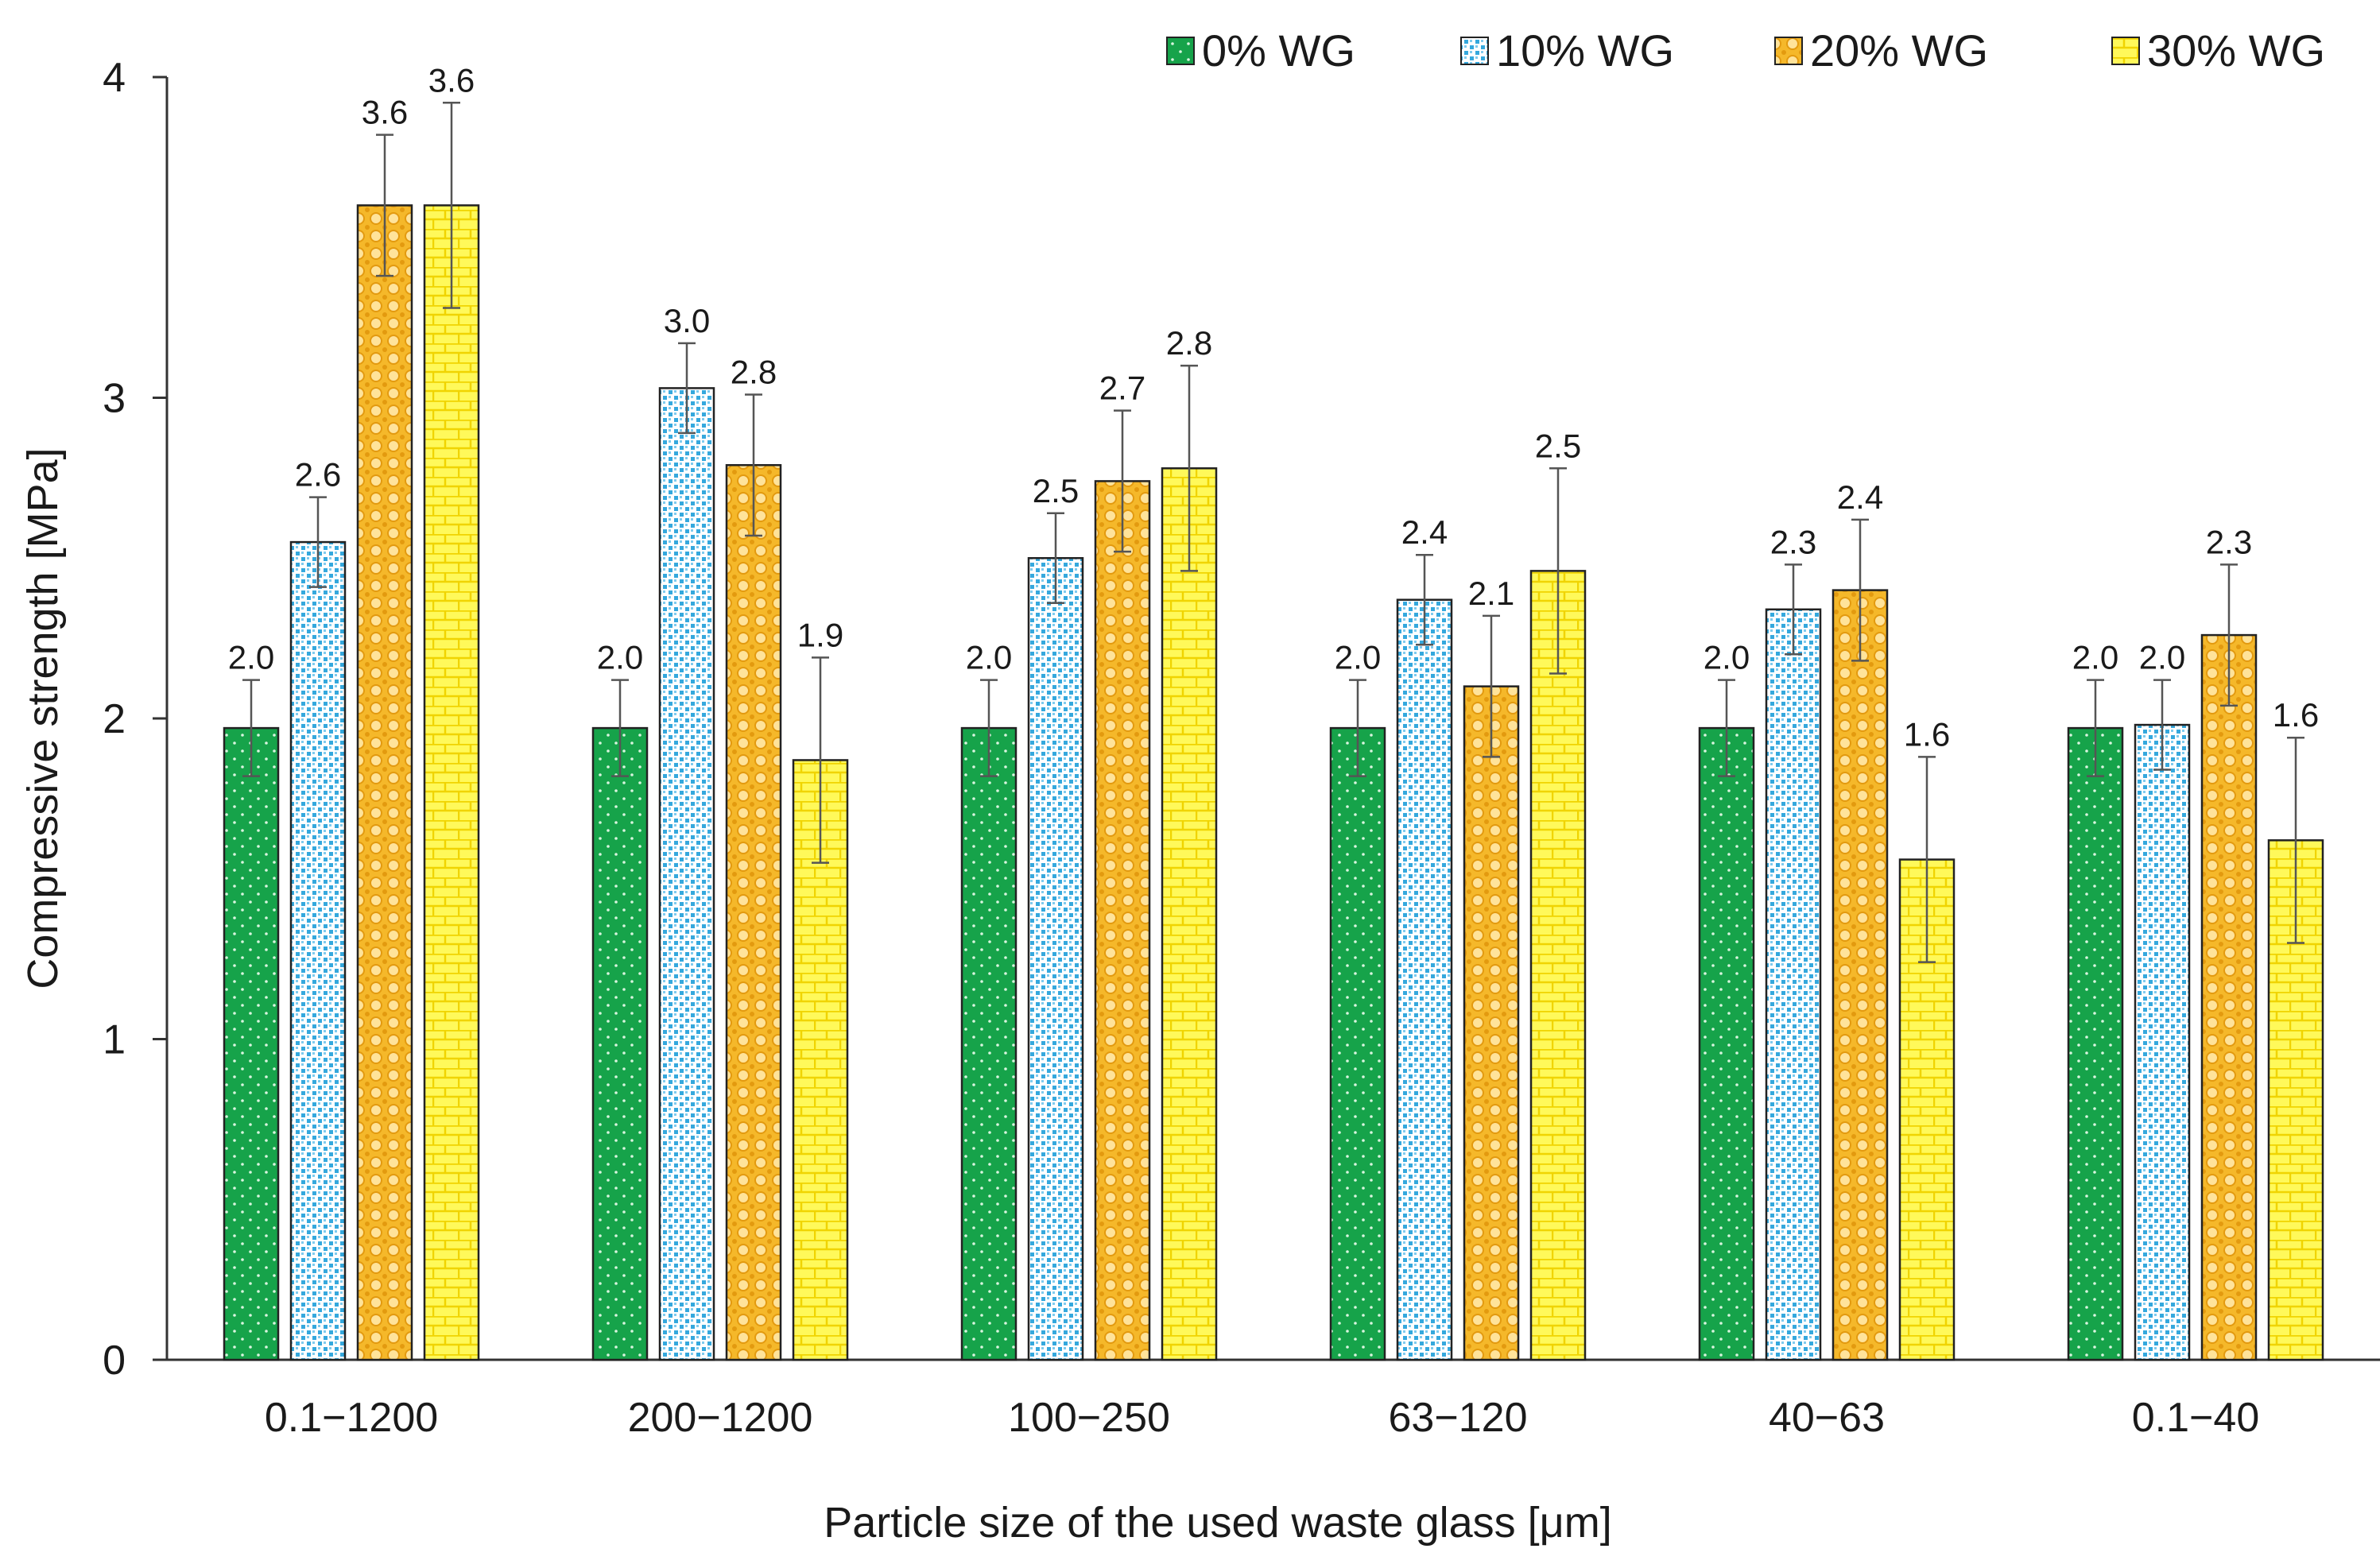 The height and width of the screenshot is (1568, 2380). Describe the element at coordinates (1278, 50) in the screenshot. I see `legend-label: 0% WG` at that location.